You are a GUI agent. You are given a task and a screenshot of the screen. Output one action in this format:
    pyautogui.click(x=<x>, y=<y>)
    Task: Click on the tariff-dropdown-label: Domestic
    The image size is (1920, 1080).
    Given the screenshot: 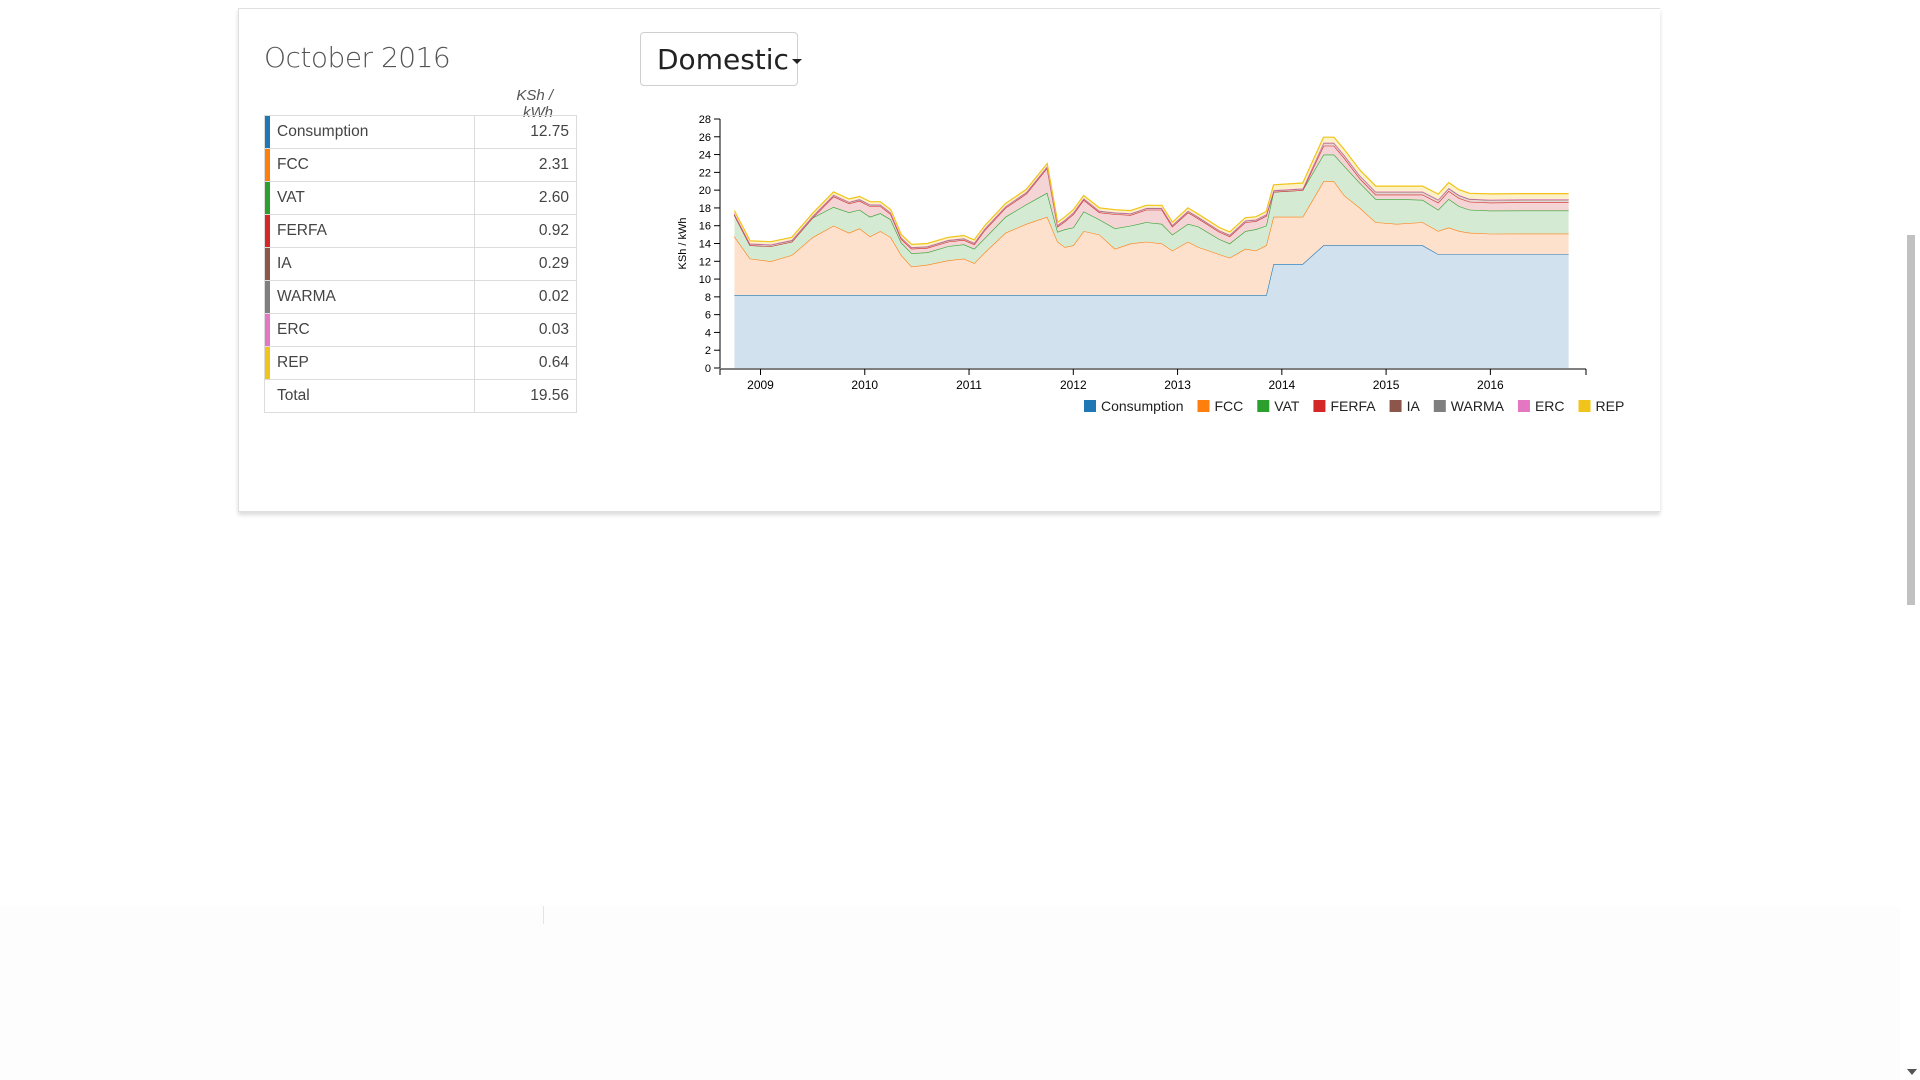 What is the action you would take?
    pyautogui.click(x=723, y=59)
    